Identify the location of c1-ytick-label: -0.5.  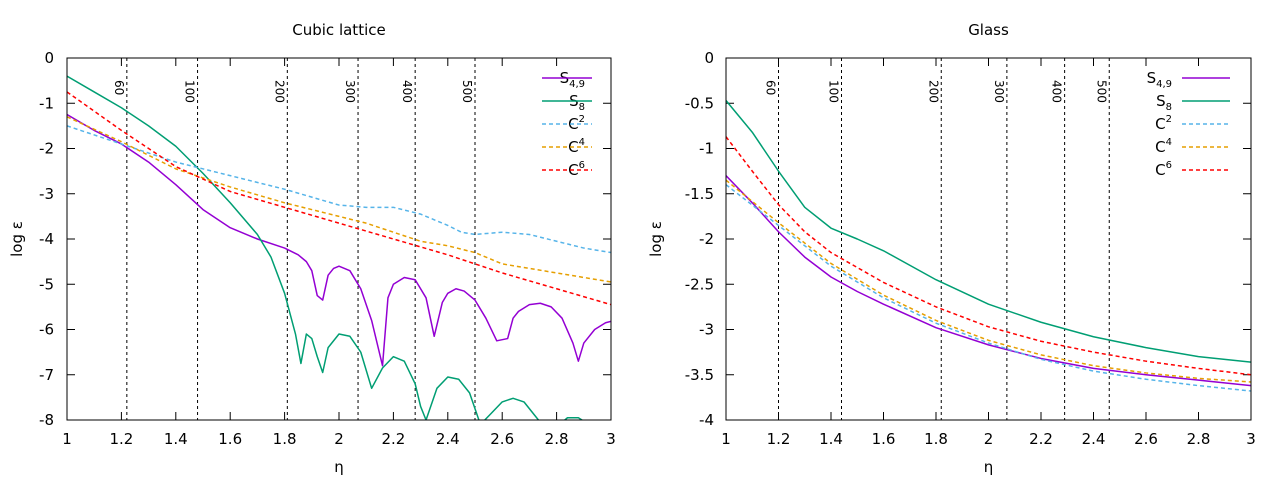
(699, 103).